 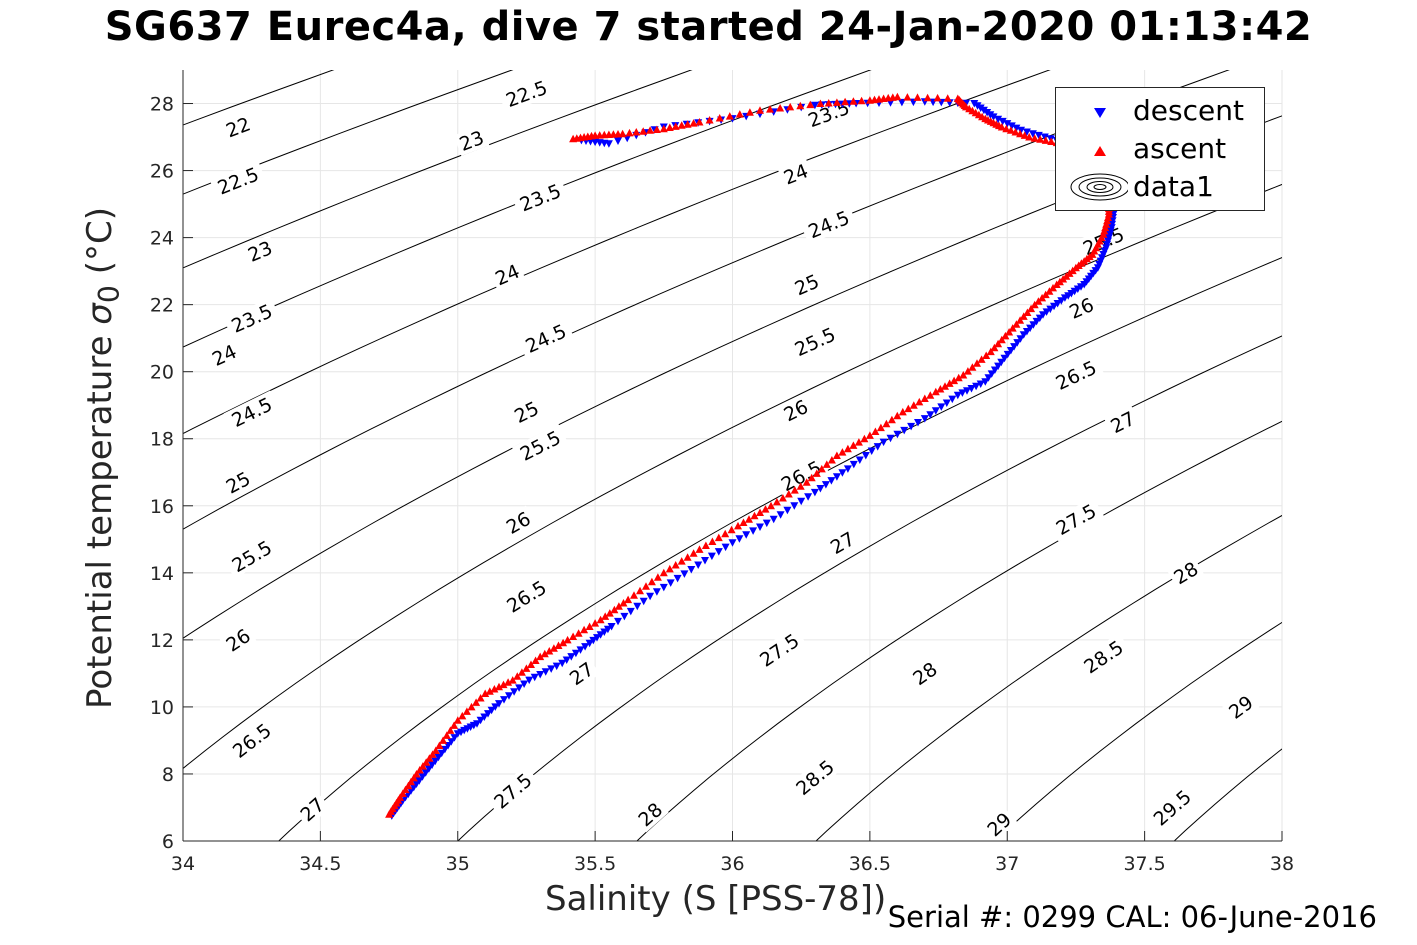 I want to click on y-tick-label: 10, so click(x=162, y=708).